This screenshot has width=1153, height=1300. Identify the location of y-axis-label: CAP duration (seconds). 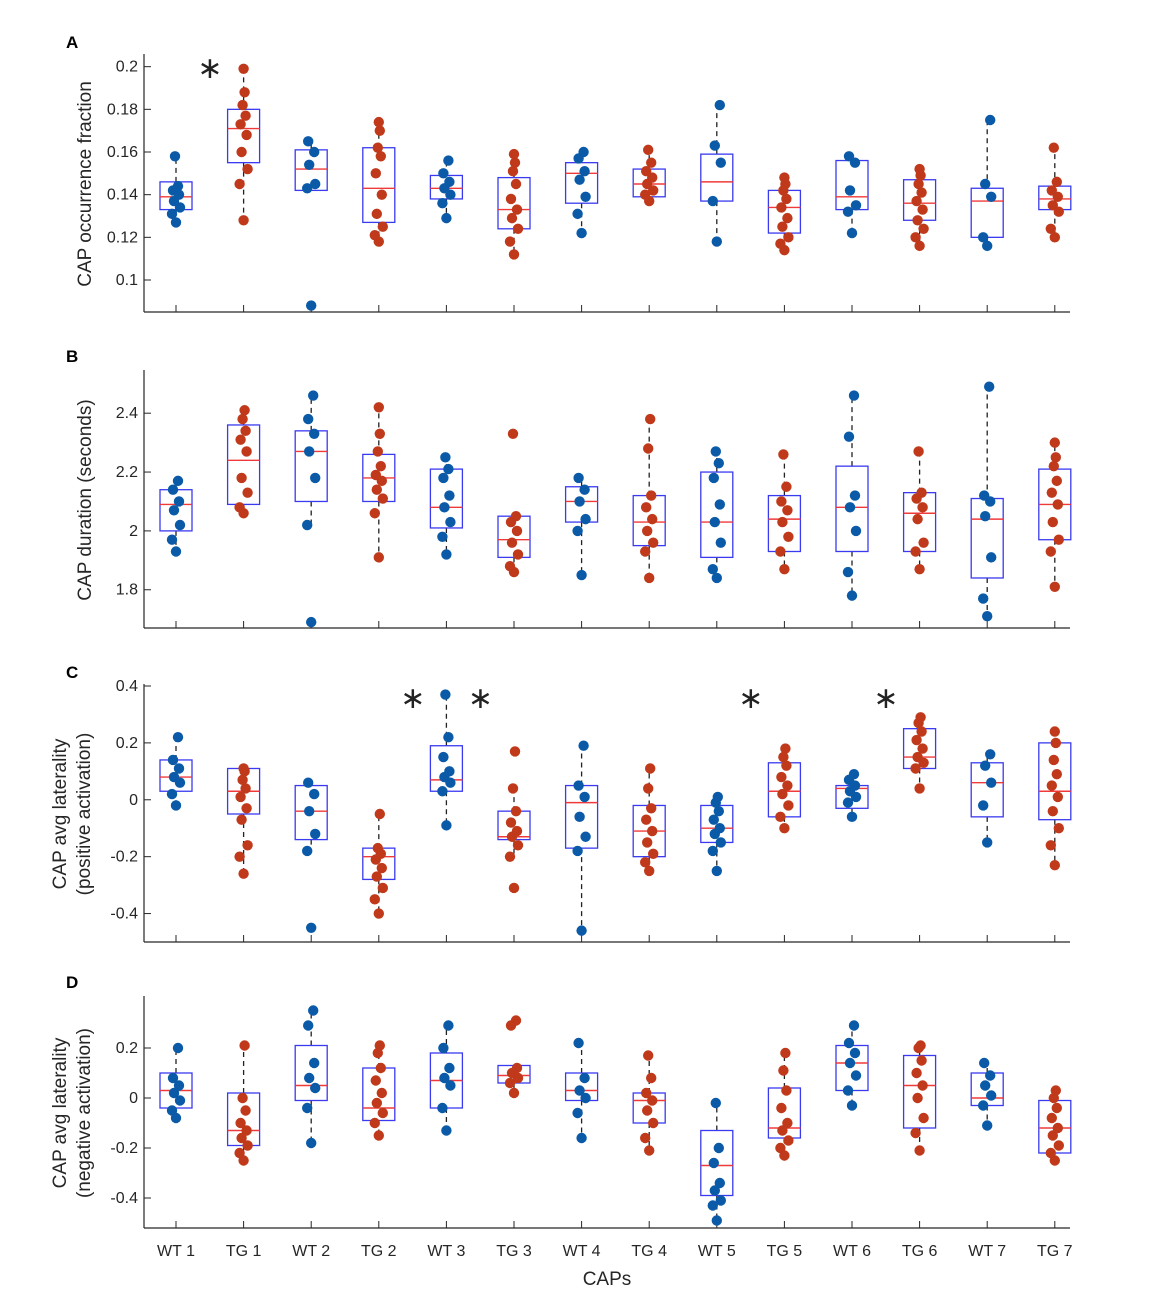
(85, 499).